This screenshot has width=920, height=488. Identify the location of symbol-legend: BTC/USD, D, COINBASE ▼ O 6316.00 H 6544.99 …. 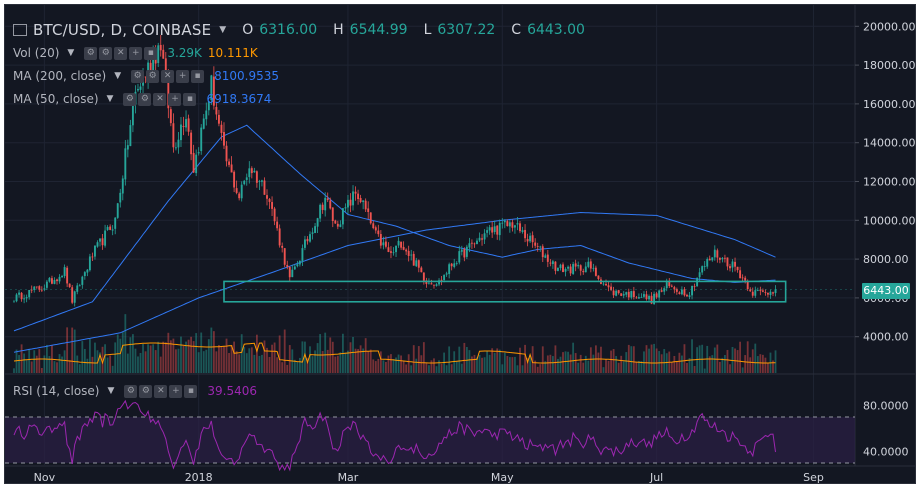
(299, 30).